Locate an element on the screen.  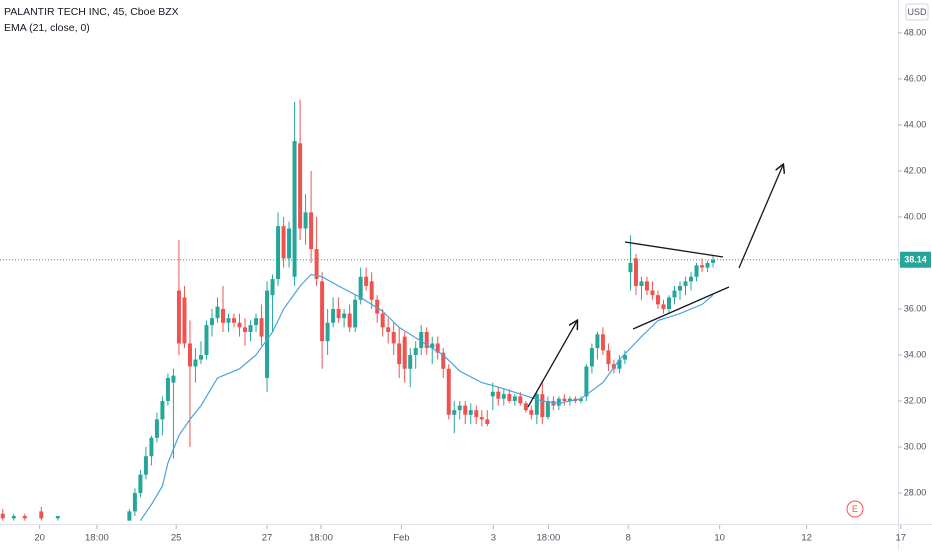
x-tick-label: 25 is located at coordinates (176, 538).